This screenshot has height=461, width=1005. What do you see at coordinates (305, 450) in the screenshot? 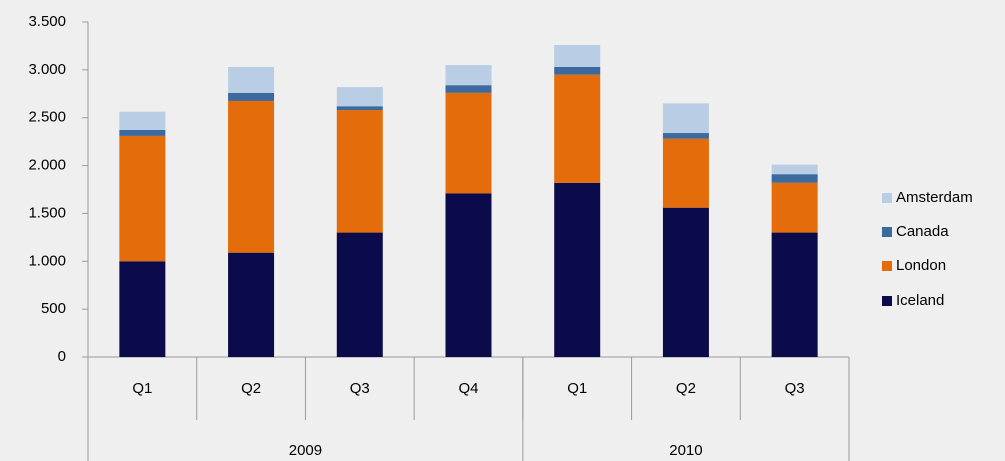
I see `group-label: 2009` at bounding box center [305, 450].